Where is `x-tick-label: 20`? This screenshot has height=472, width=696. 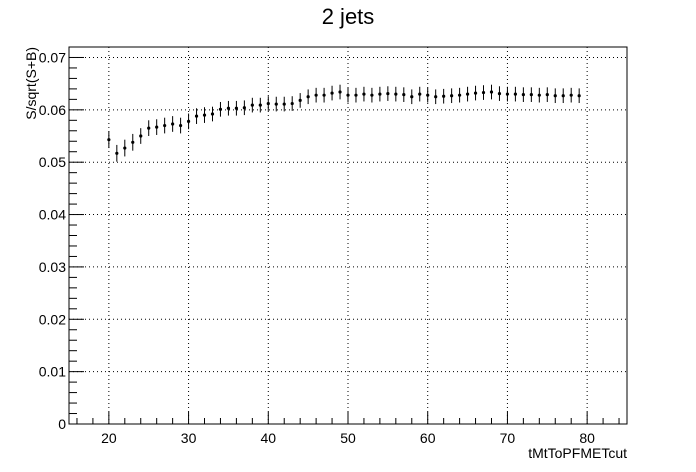 x-tick-label: 20 is located at coordinates (109, 438).